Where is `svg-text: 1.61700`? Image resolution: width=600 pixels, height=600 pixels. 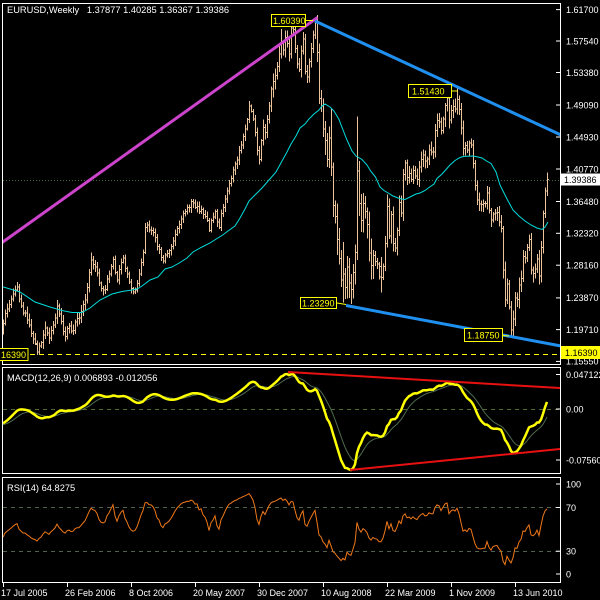
svg-text: 1.61700 is located at coordinates (582, 10).